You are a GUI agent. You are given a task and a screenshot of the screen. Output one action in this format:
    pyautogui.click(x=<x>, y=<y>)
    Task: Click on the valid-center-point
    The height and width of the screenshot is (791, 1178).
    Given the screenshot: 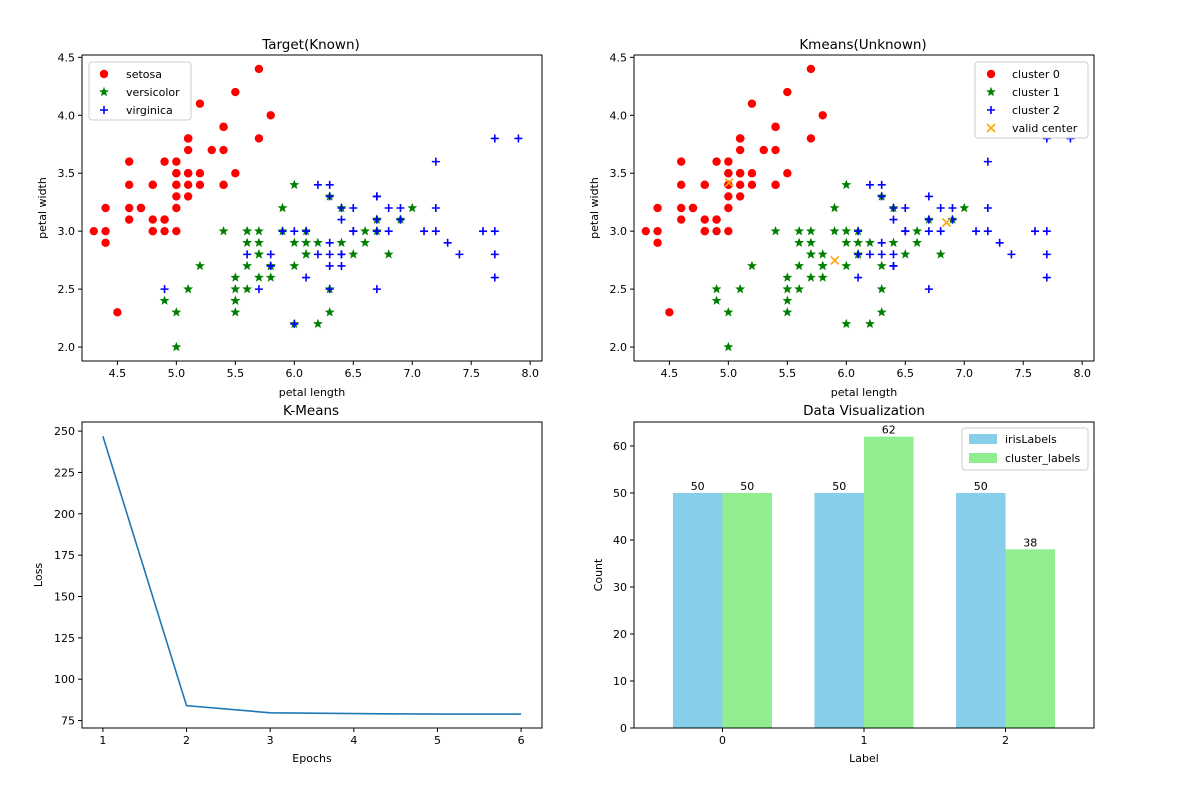 What is the action you would take?
    pyautogui.click(x=835, y=260)
    